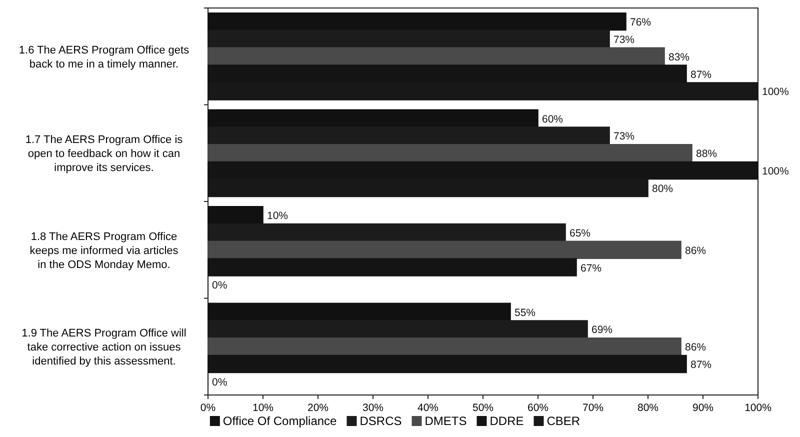  What do you see at coordinates (758, 408) in the screenshot?
I see `x-tick-label: 100%` at bounding box center [758, 408].